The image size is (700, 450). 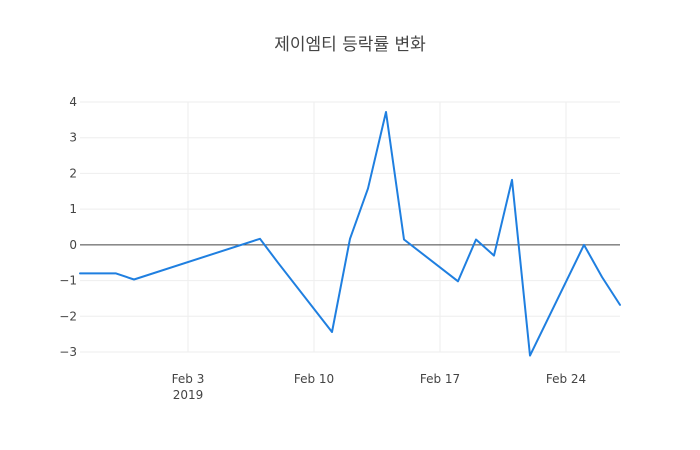 What do you see at coordinates (73, 138) in the screenshot?
I see `y-tick-label: 3` at bounding box center [73, 138].